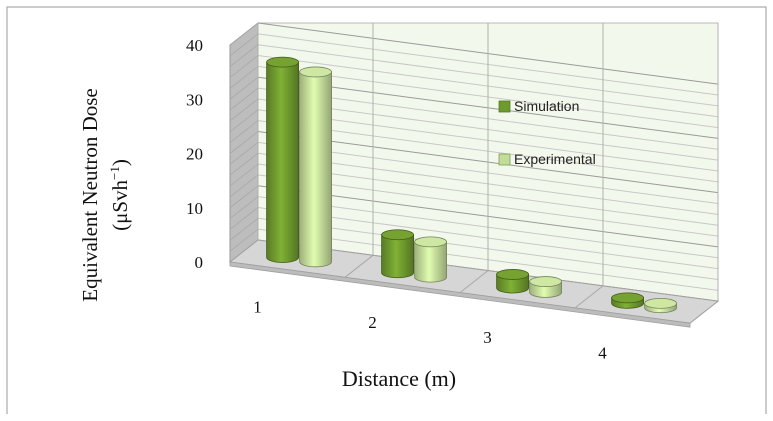  I want to click on x-tick-labels: 1 2 3 4, so click(430, 330).